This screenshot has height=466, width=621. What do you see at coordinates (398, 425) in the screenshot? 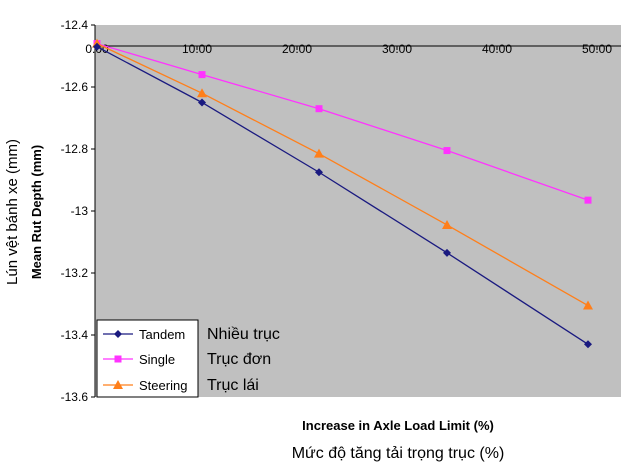
I see `x-axis-label: Increase in Axle Load Limit (%)` at bounding box center [398, 425].